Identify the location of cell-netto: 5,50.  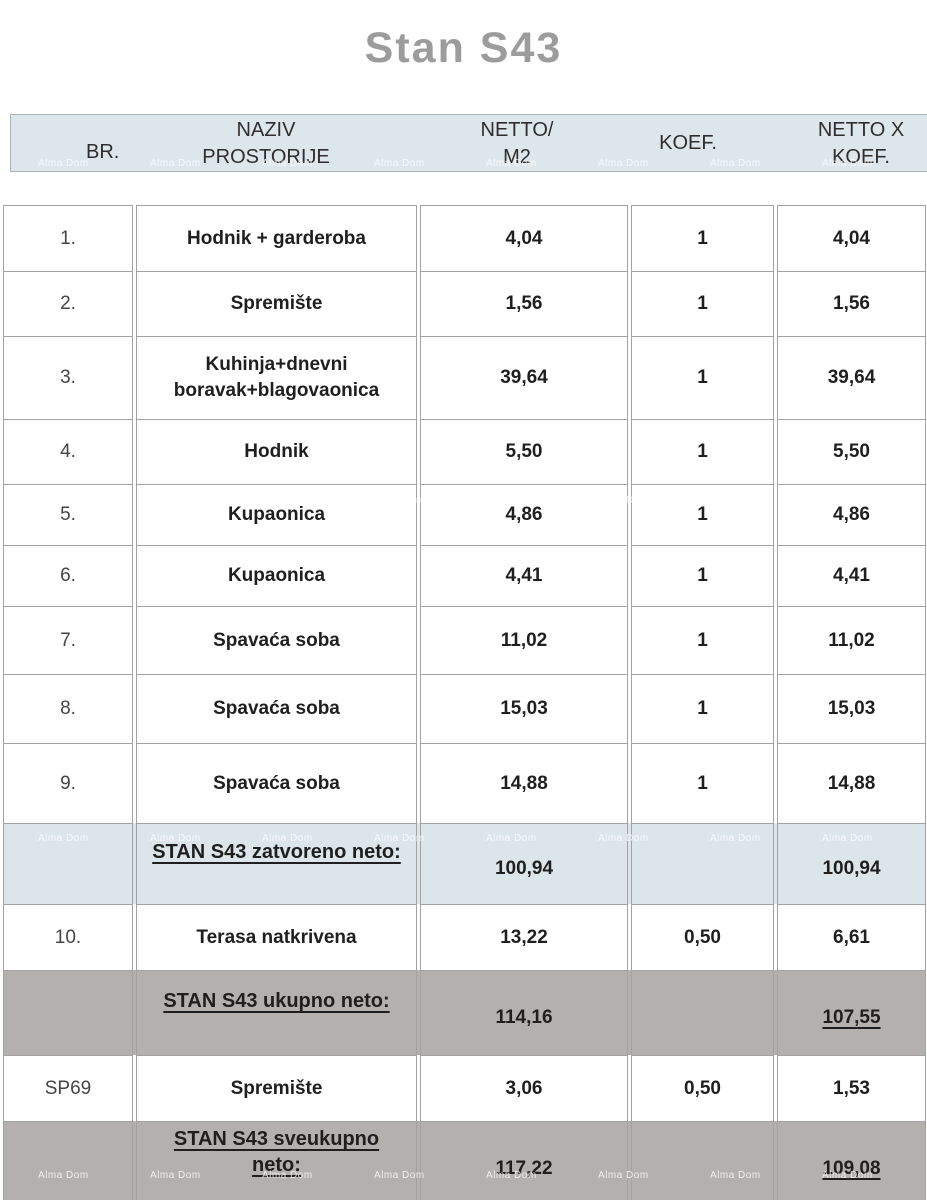
(524, 452).